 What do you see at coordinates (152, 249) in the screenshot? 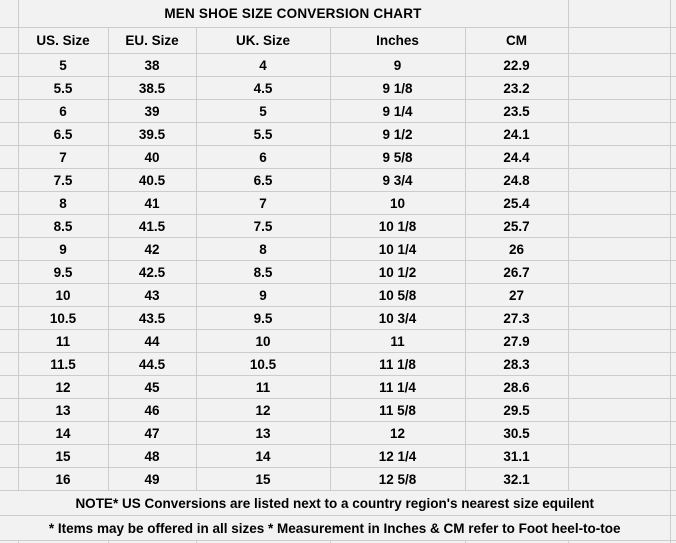
I see `table-cell: 42` at bounding box center [152, 249].